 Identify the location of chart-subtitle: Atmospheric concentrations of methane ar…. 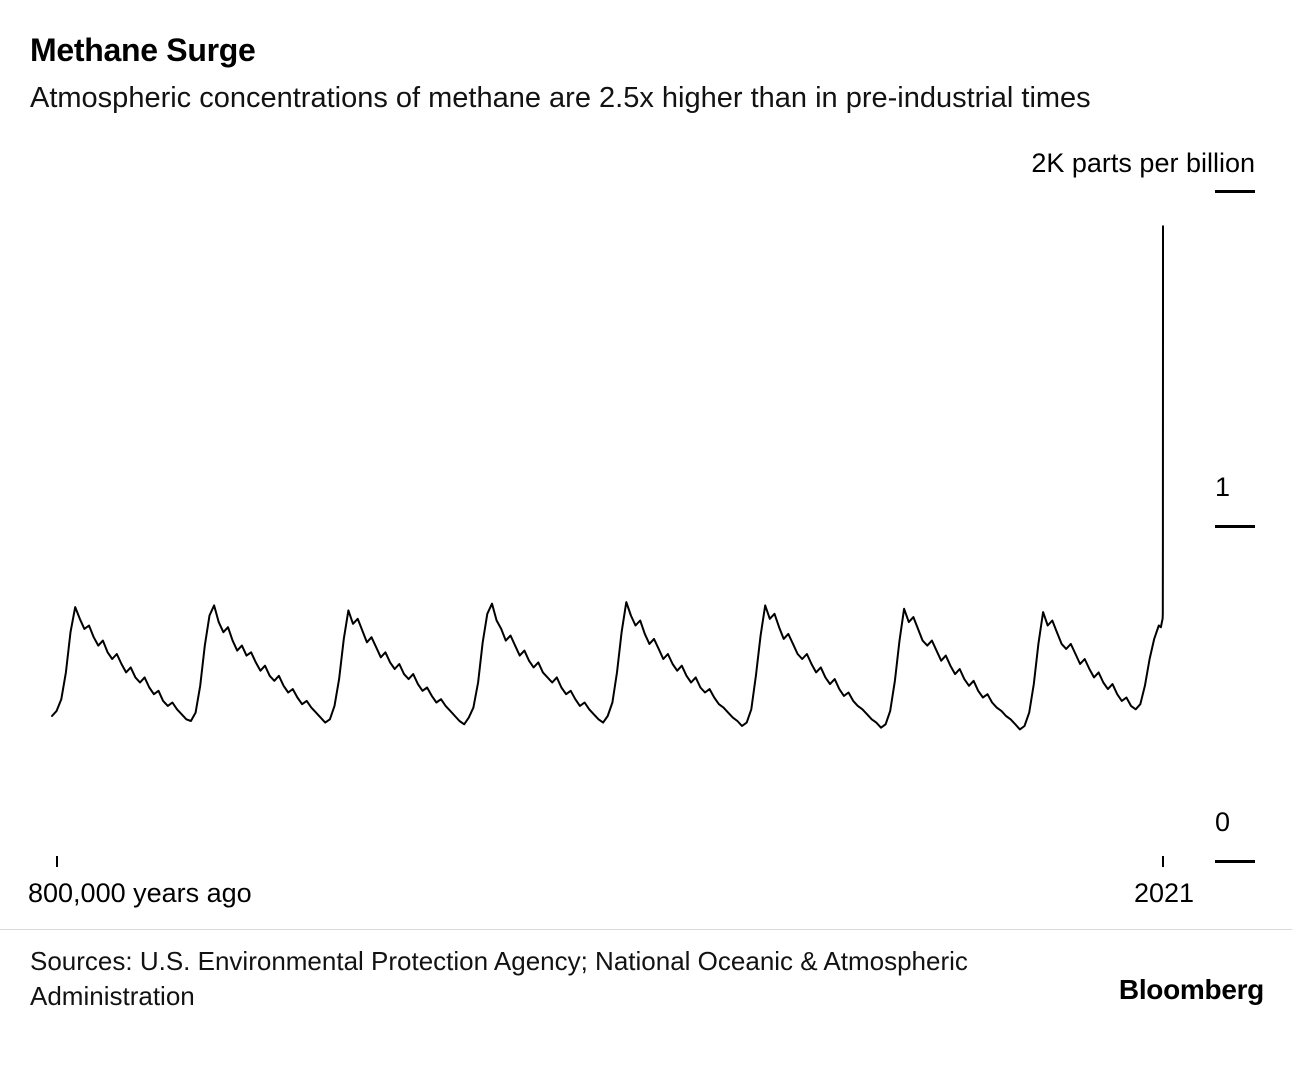
(560, 98).